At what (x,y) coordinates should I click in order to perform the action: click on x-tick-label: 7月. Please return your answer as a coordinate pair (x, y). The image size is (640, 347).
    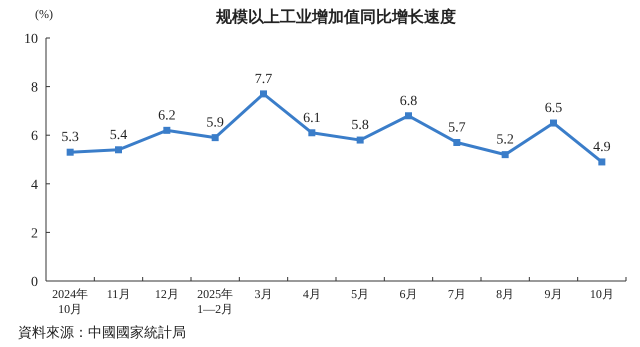
    Looking at the image, I should click on (457, 294).